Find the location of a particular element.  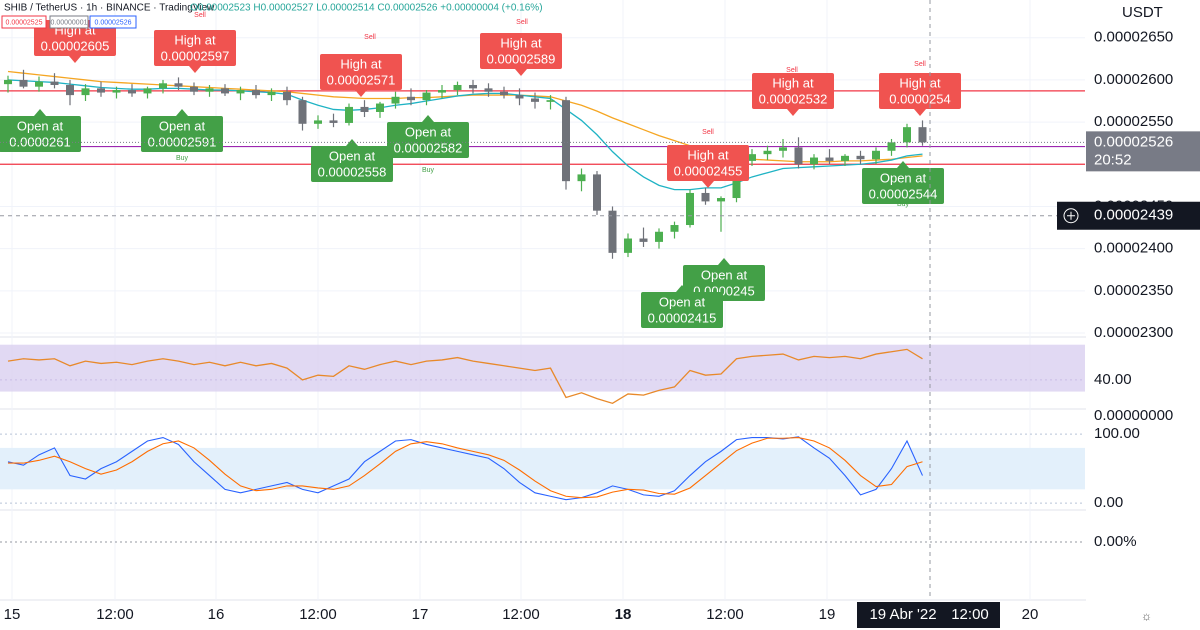

x-tick-label: 17 is located at coordinates (420, 614).